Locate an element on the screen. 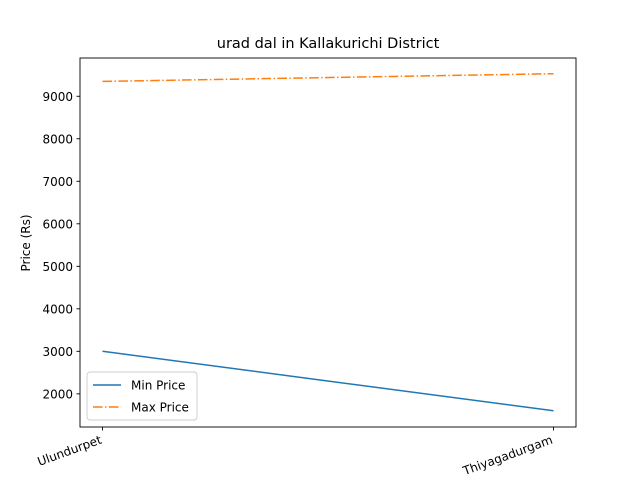 This screenshot has width=640, height=480. y-tick-label: 2000 is located at coordinates (57, 394).